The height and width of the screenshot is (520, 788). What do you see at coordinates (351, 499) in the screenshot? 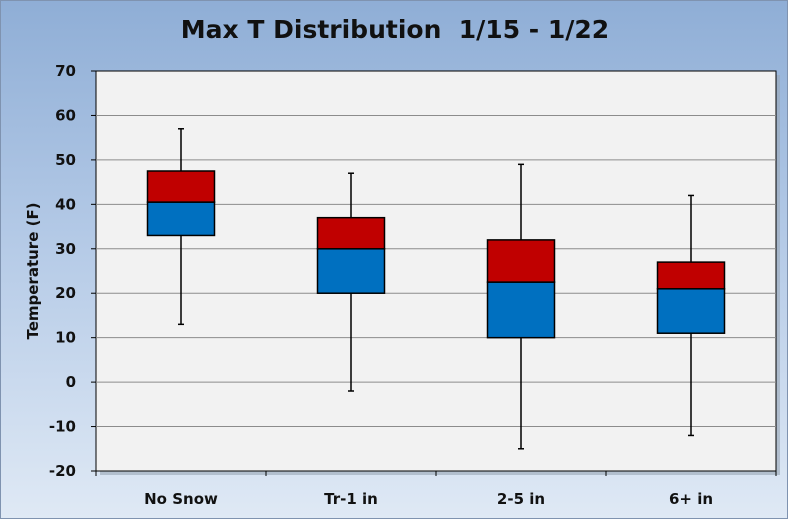
I see `x-tick-label-1: Tr-1 in` at bounding box center [351, 499].